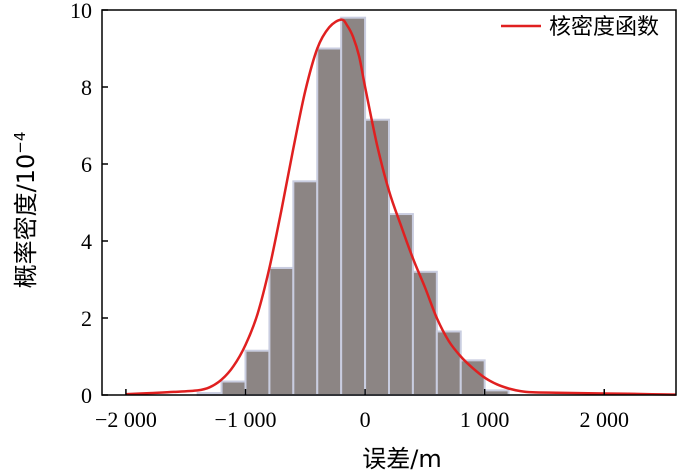 This screenshot has width=700, height=475. I want to click on legend: 核密度函数, so click(580, 27).